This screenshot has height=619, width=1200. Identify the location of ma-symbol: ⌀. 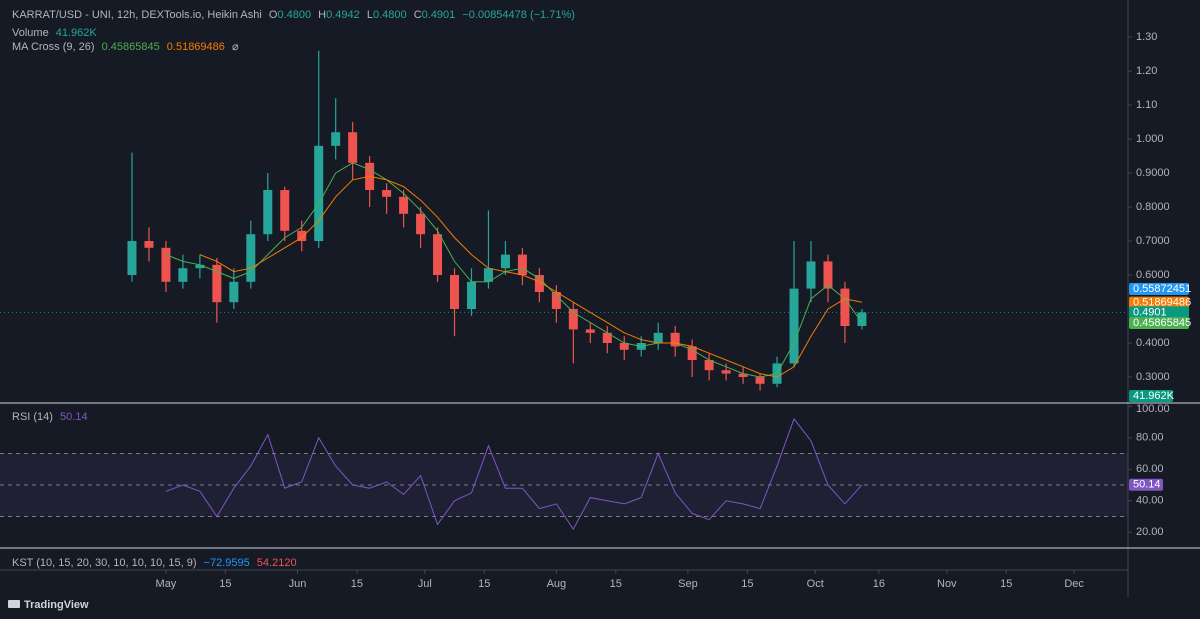
(235, 47).